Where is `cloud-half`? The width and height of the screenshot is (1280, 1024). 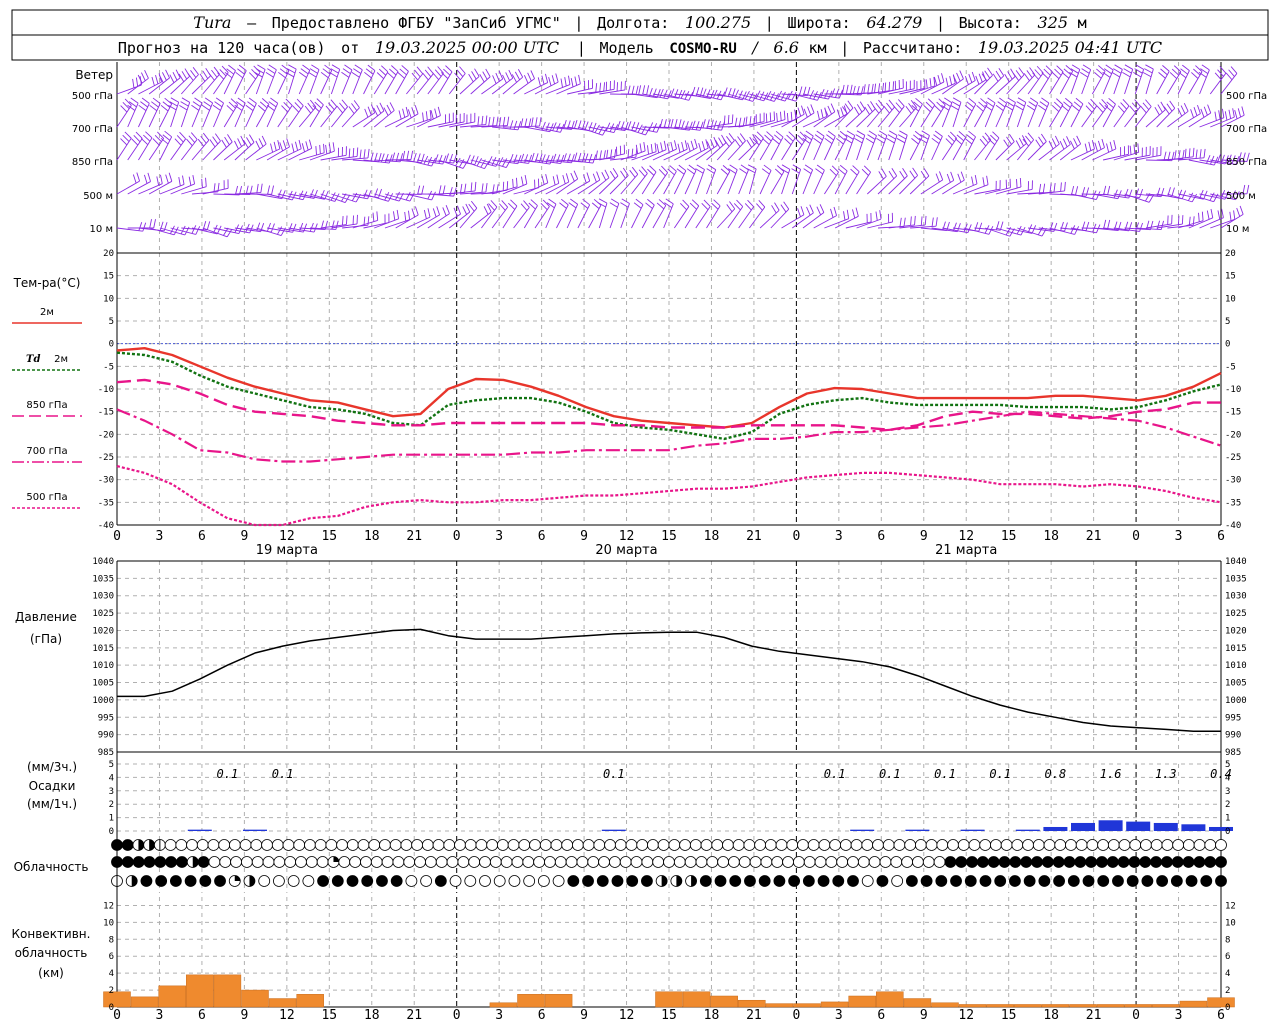 cloud-half is located at coordinates (664, 881).